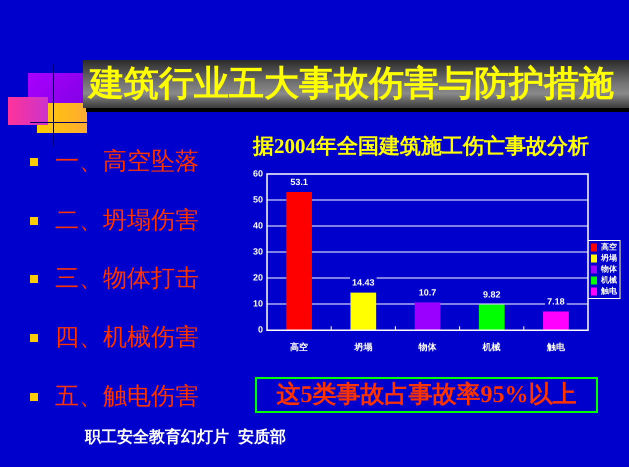 This screenshot has width=629, height=467. Describe the element at coordinates (258, 251) in the screenshot. I see `y-tick-label: 30` at that location.